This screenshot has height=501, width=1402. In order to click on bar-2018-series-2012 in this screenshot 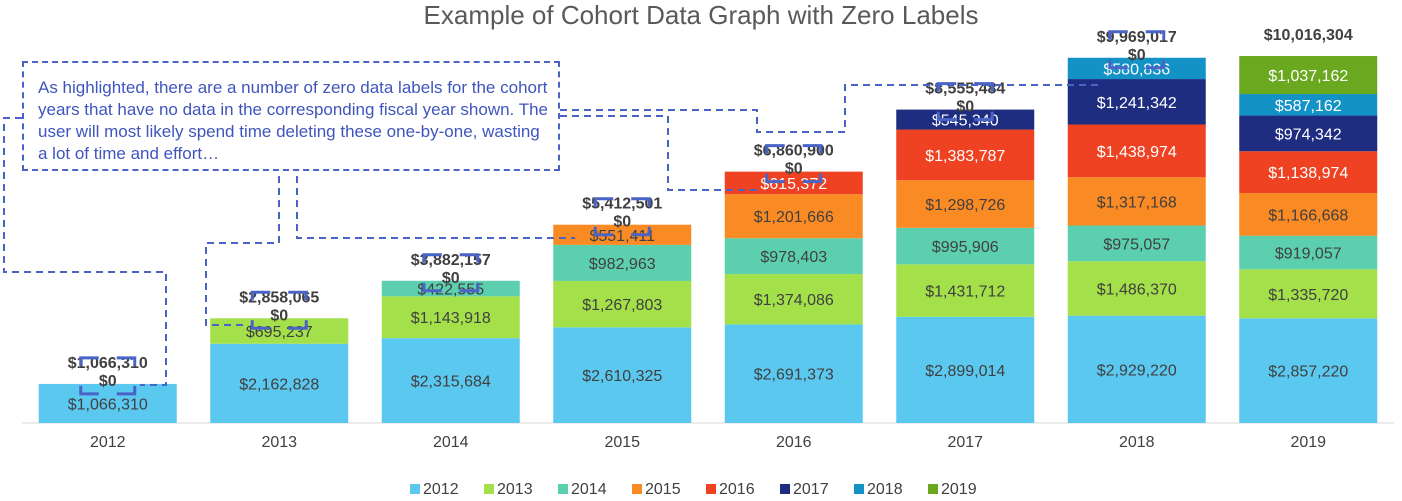, I will do `click(1136, 369)`.